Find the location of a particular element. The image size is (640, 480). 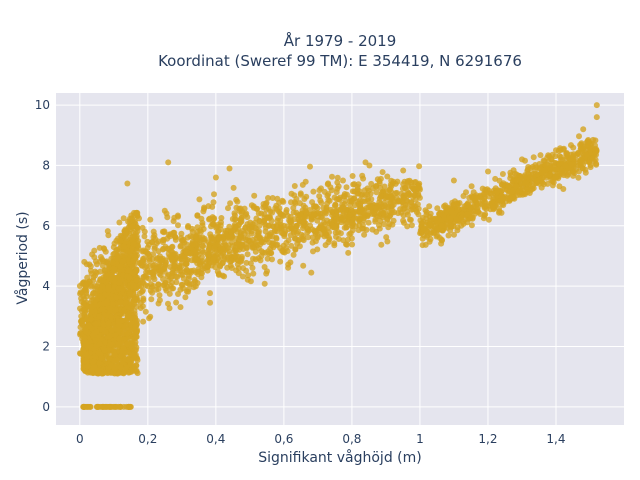

x-tick-label: 0 is located at coordinates (80, 439).